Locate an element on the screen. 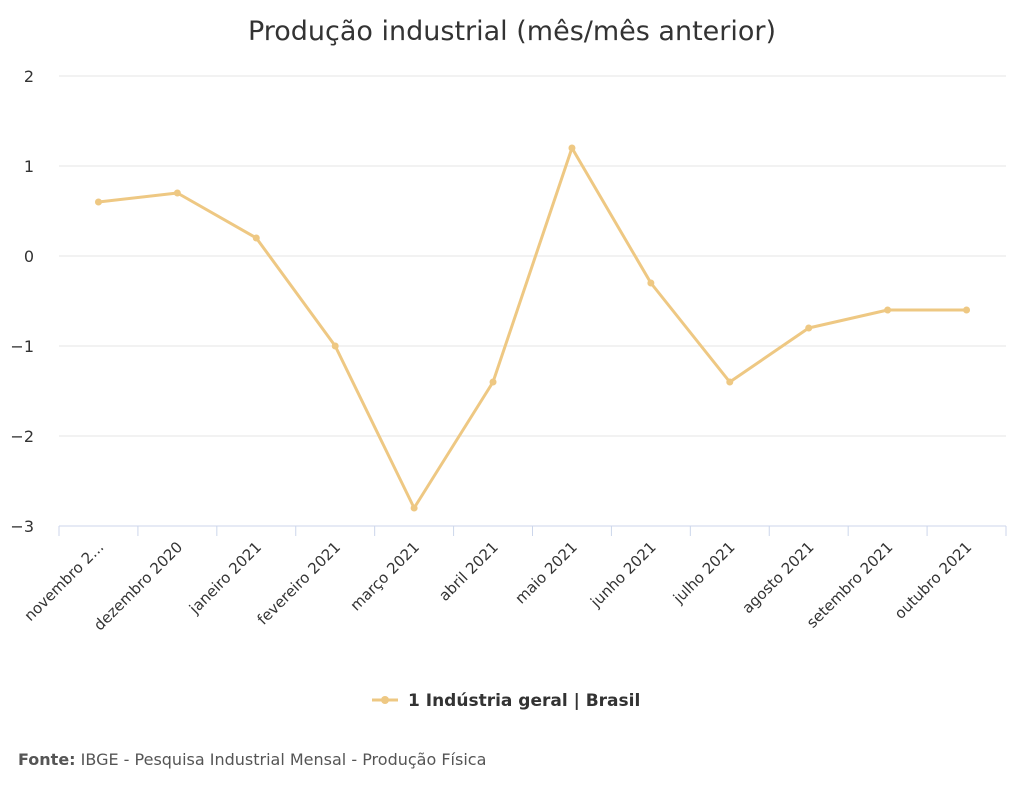 This screenshot has width=1024, height=797. y-tick-label: 2 is located at coordinates (29, 76).